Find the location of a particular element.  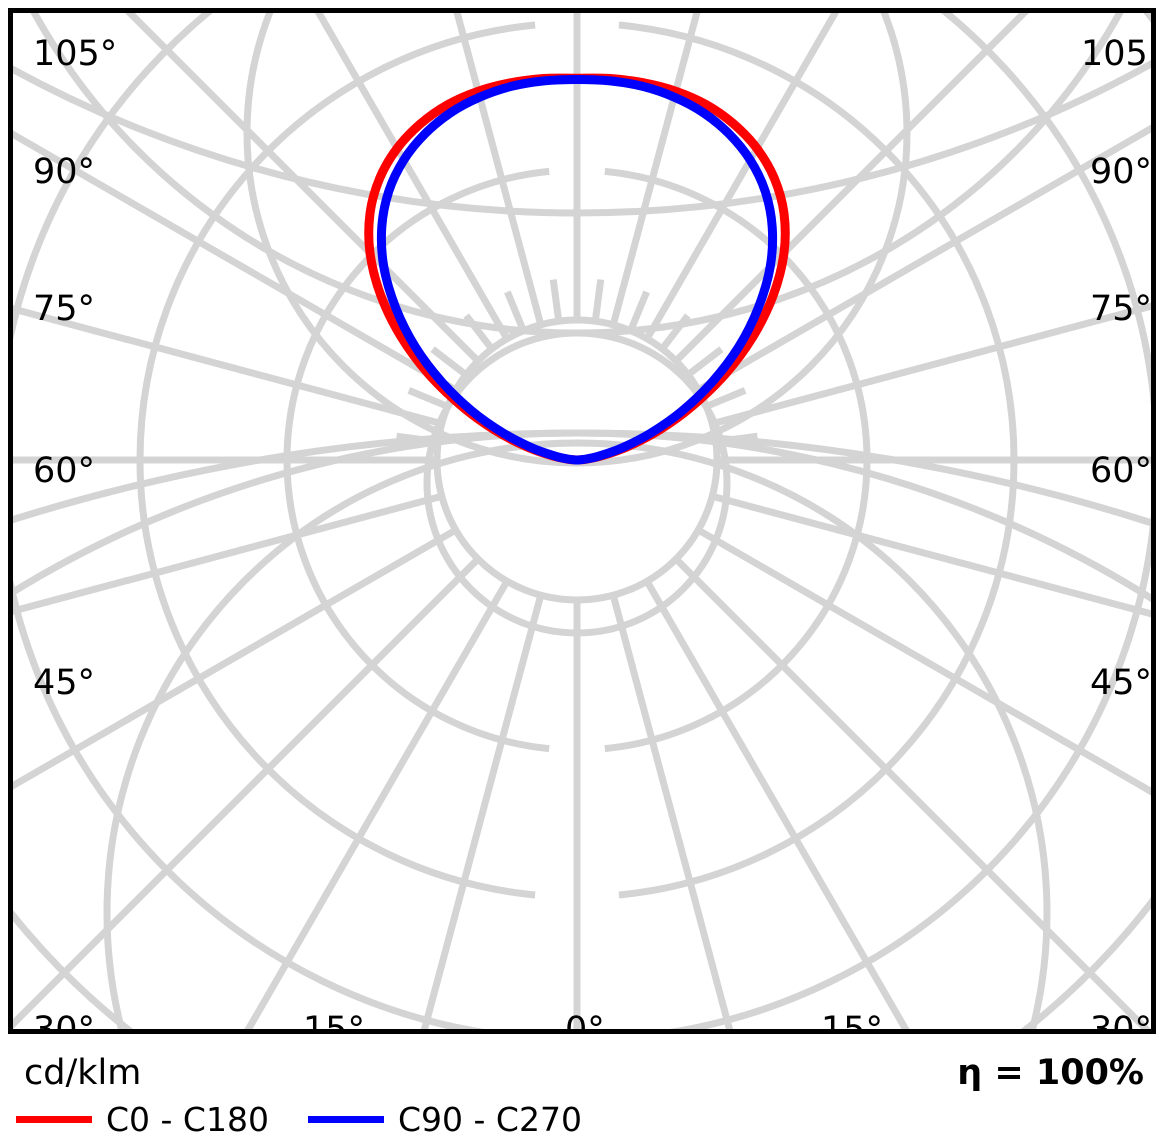

grid-tick-52.5 is located at coordinates (704, 362).